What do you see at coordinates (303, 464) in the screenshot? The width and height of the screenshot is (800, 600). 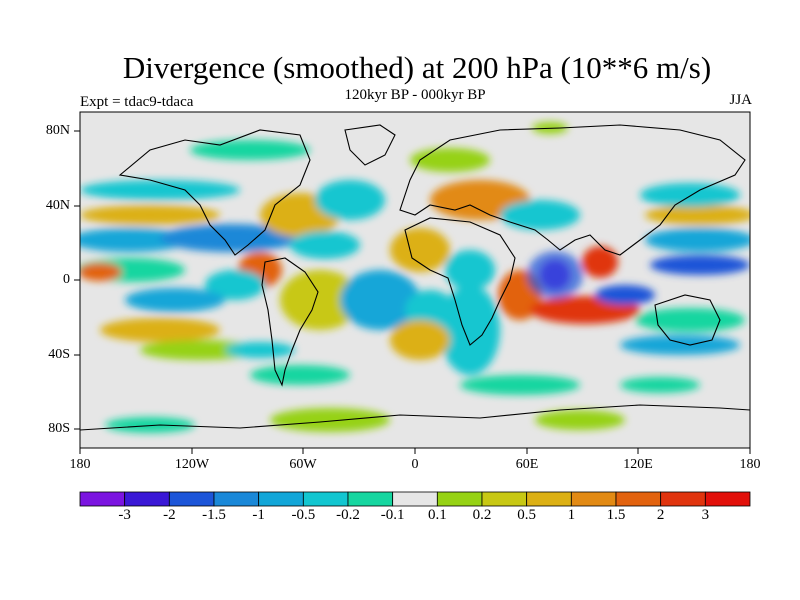 I see `lon-label: 60W` at bounding box center [303, 464].